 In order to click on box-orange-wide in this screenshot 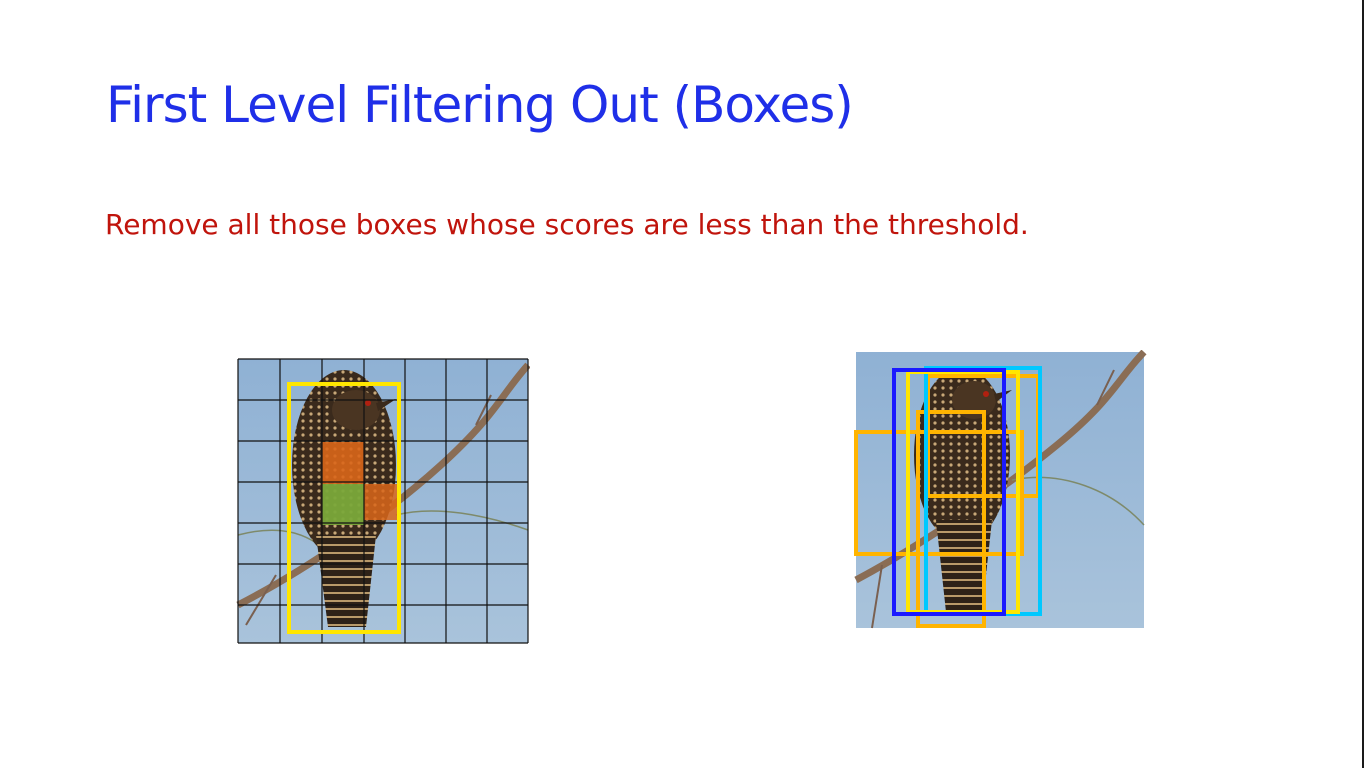, I will do `click(939, 493)`.